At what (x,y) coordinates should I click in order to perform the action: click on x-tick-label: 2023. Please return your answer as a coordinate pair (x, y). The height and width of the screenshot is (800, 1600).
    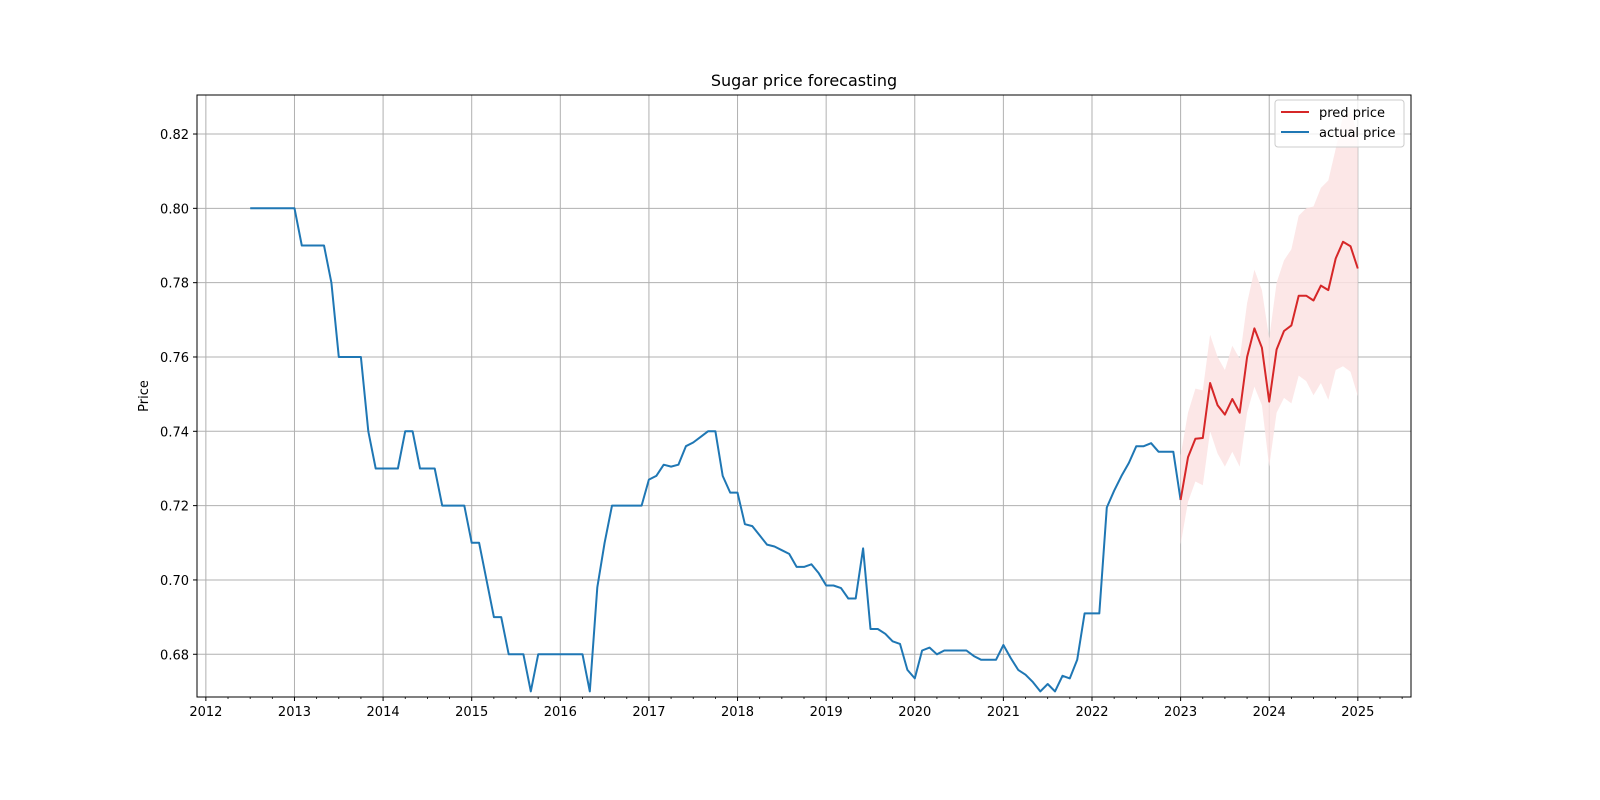
    Looking at the image, I should click on (1180, 712).